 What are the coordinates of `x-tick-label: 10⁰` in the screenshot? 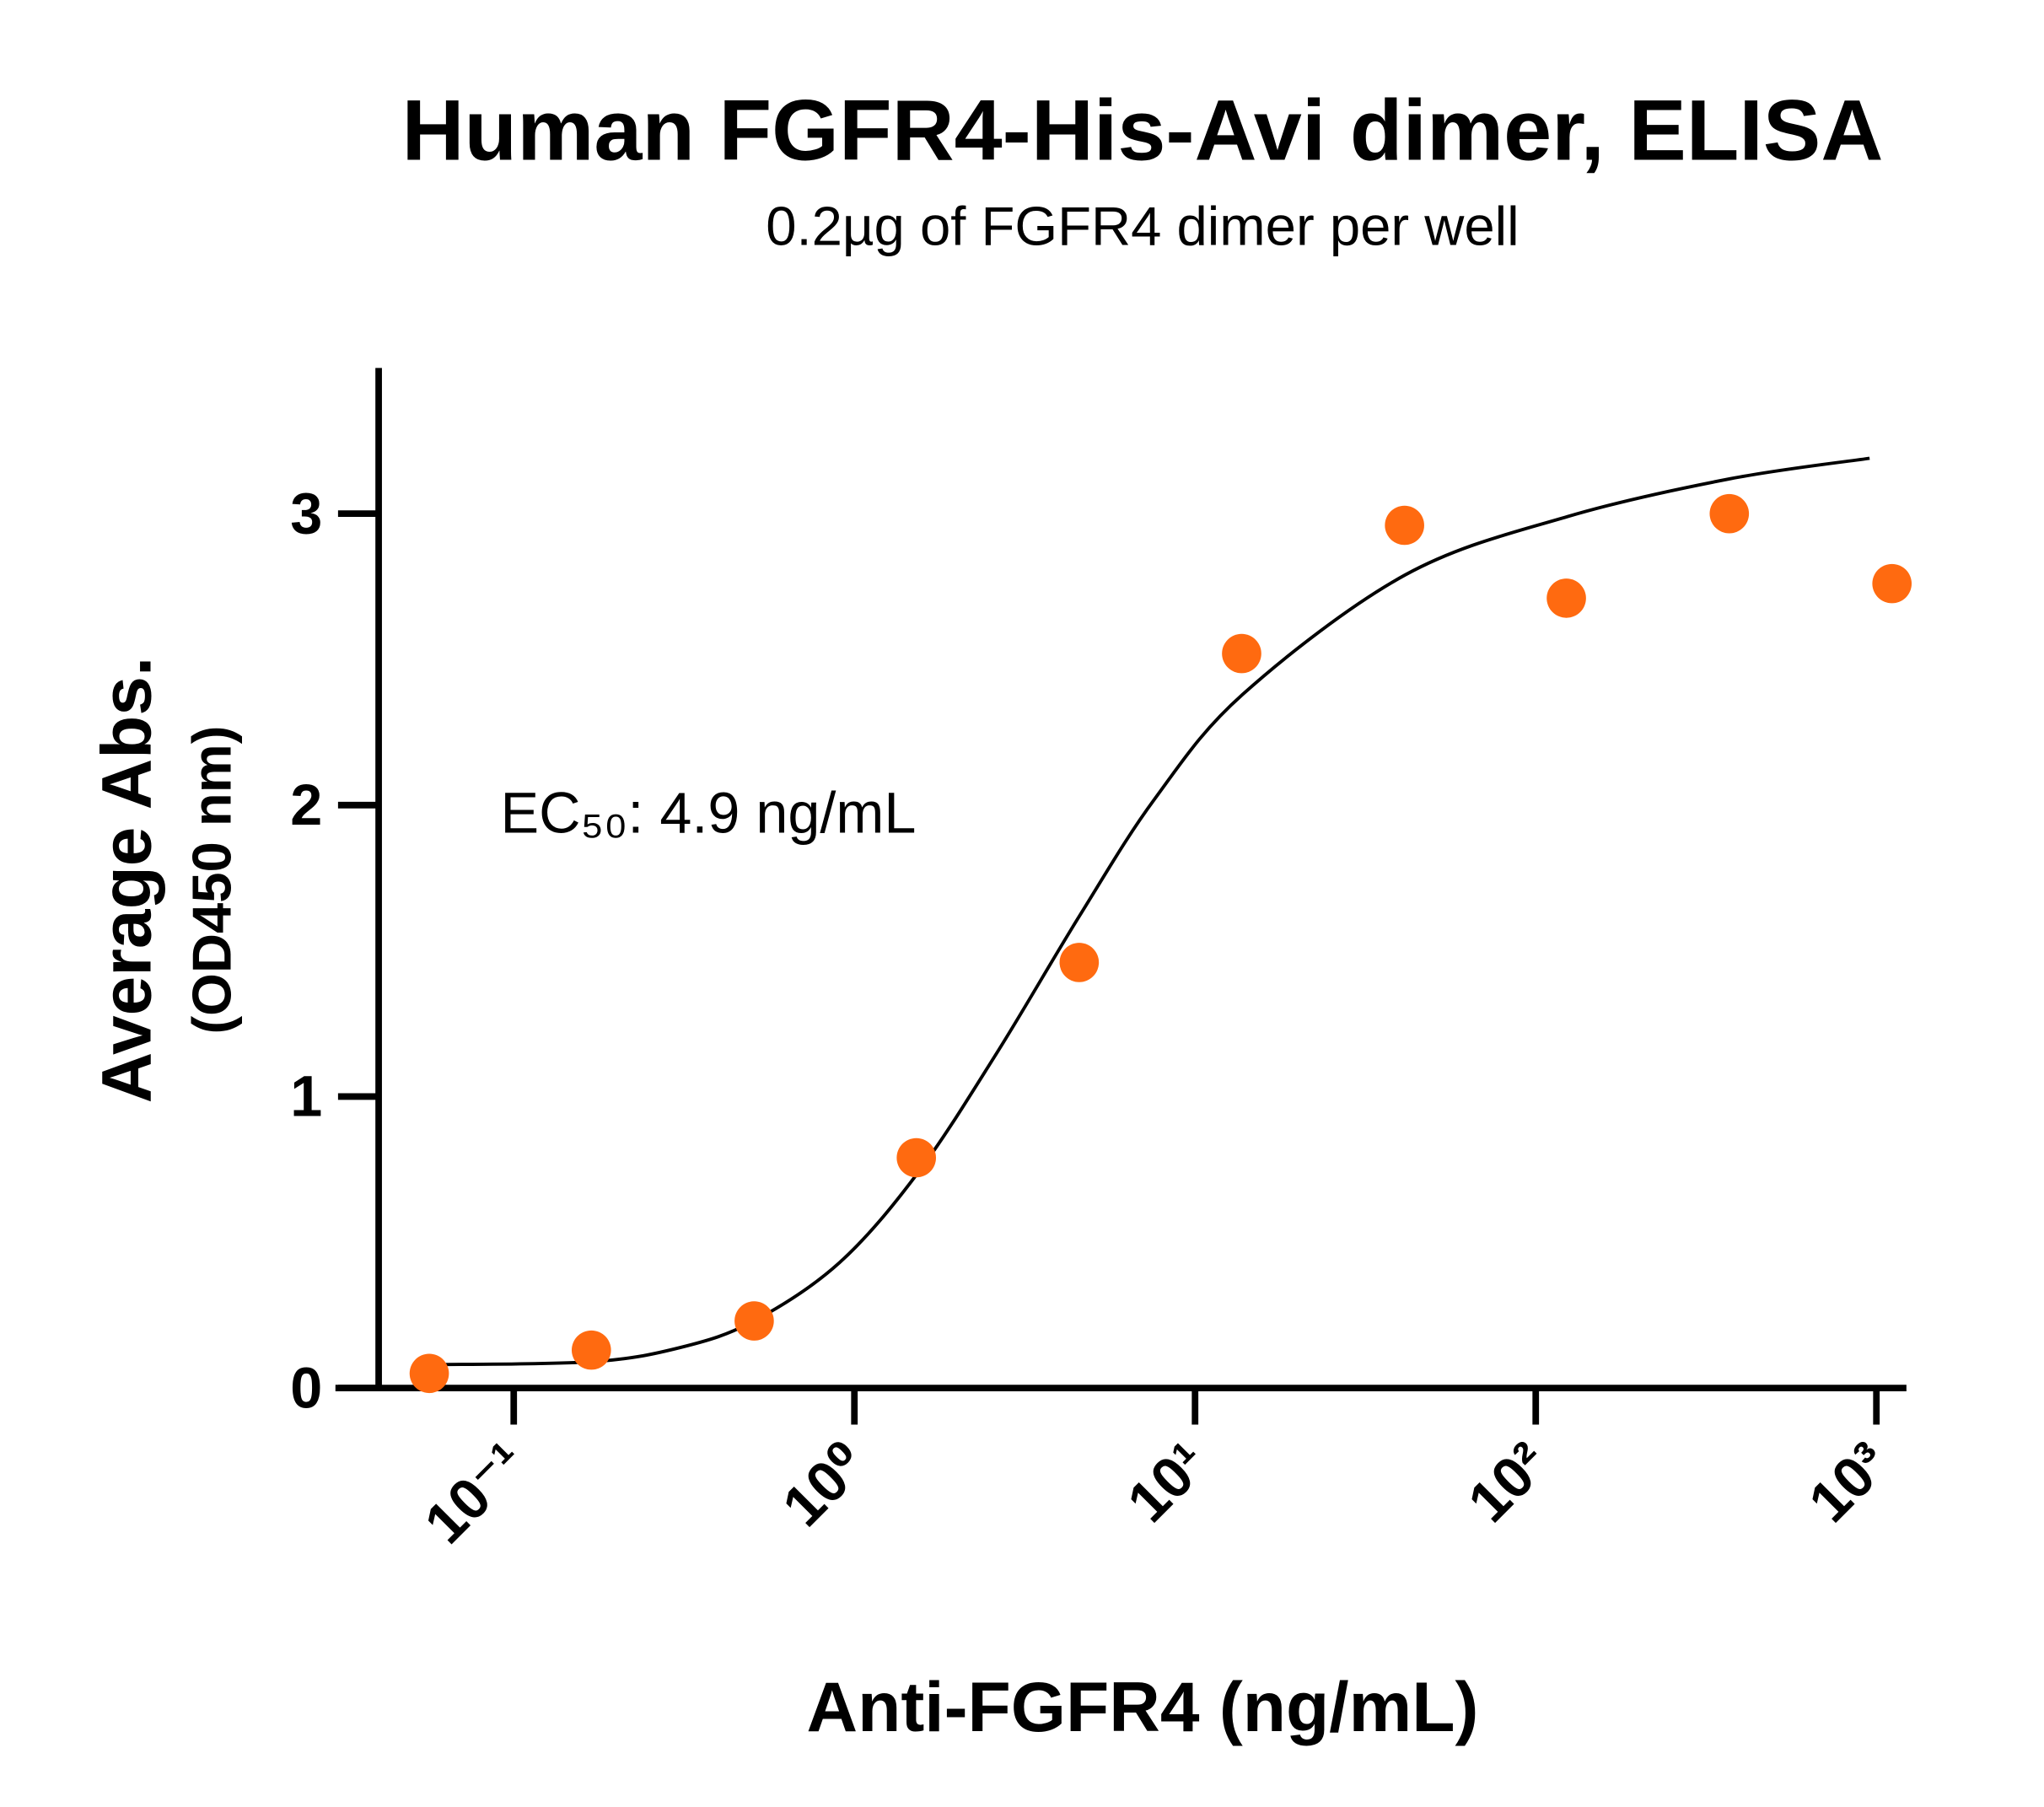 It's located at (825, 1484).